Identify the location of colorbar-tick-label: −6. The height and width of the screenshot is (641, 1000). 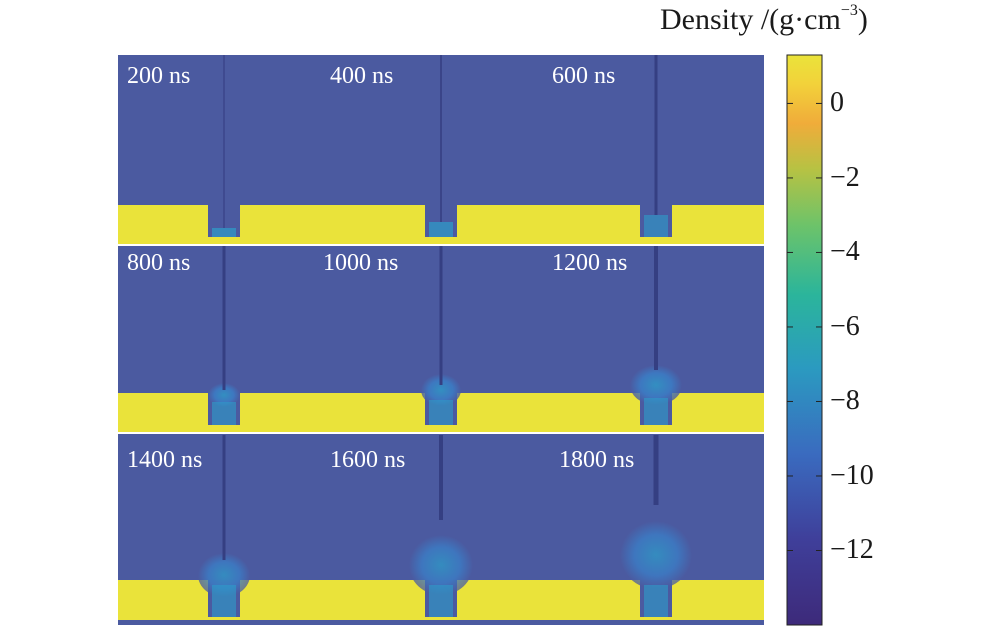
(845, 326).